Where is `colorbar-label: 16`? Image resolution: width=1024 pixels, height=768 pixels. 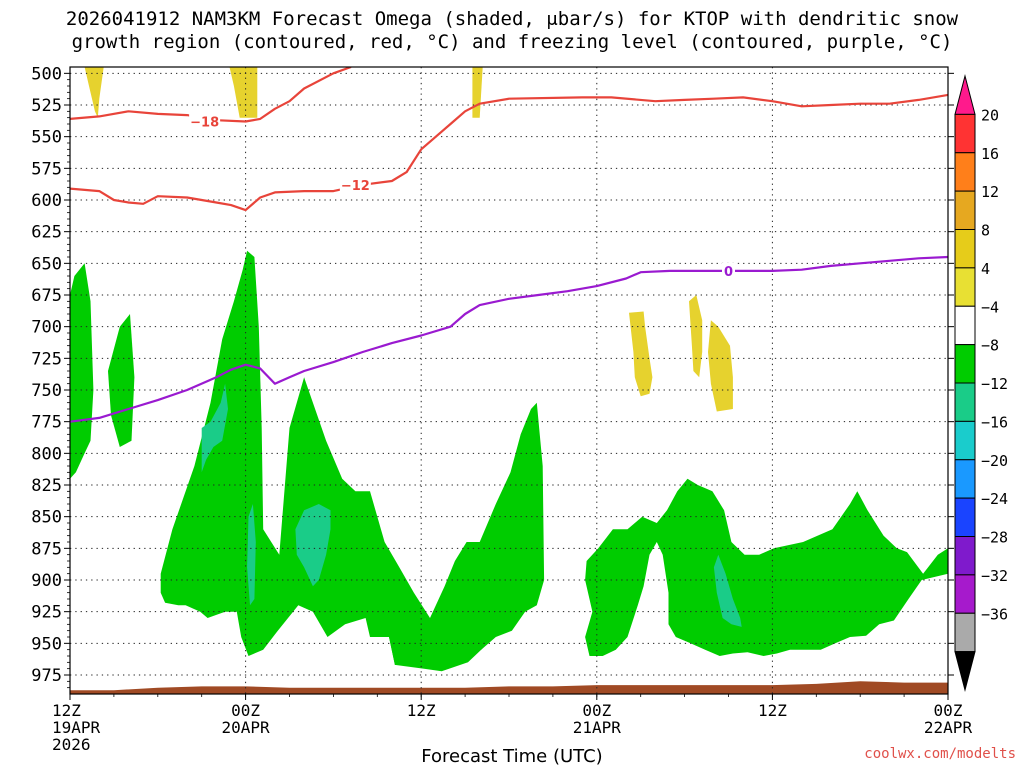 colorbar-label: 16 is located at coordinates (990, 154).